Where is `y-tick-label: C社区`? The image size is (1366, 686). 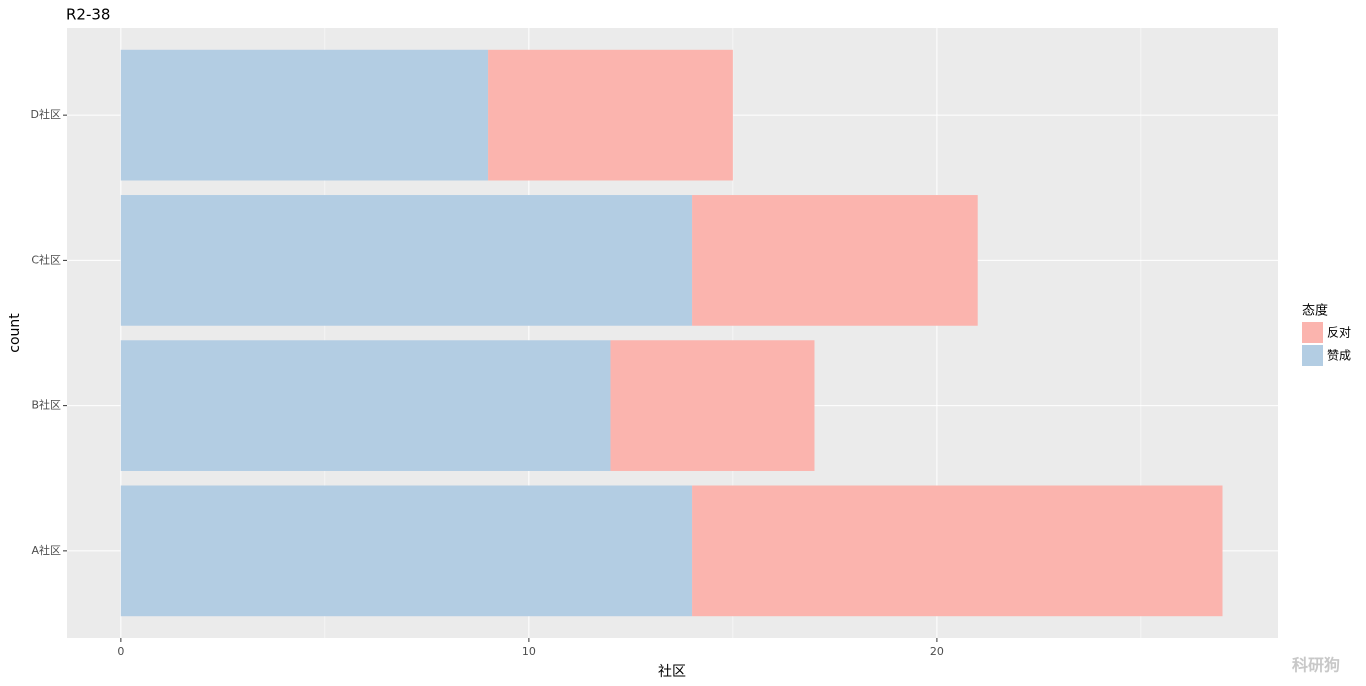 y-tick-label: C社区 is located at coordinates (46, 259).